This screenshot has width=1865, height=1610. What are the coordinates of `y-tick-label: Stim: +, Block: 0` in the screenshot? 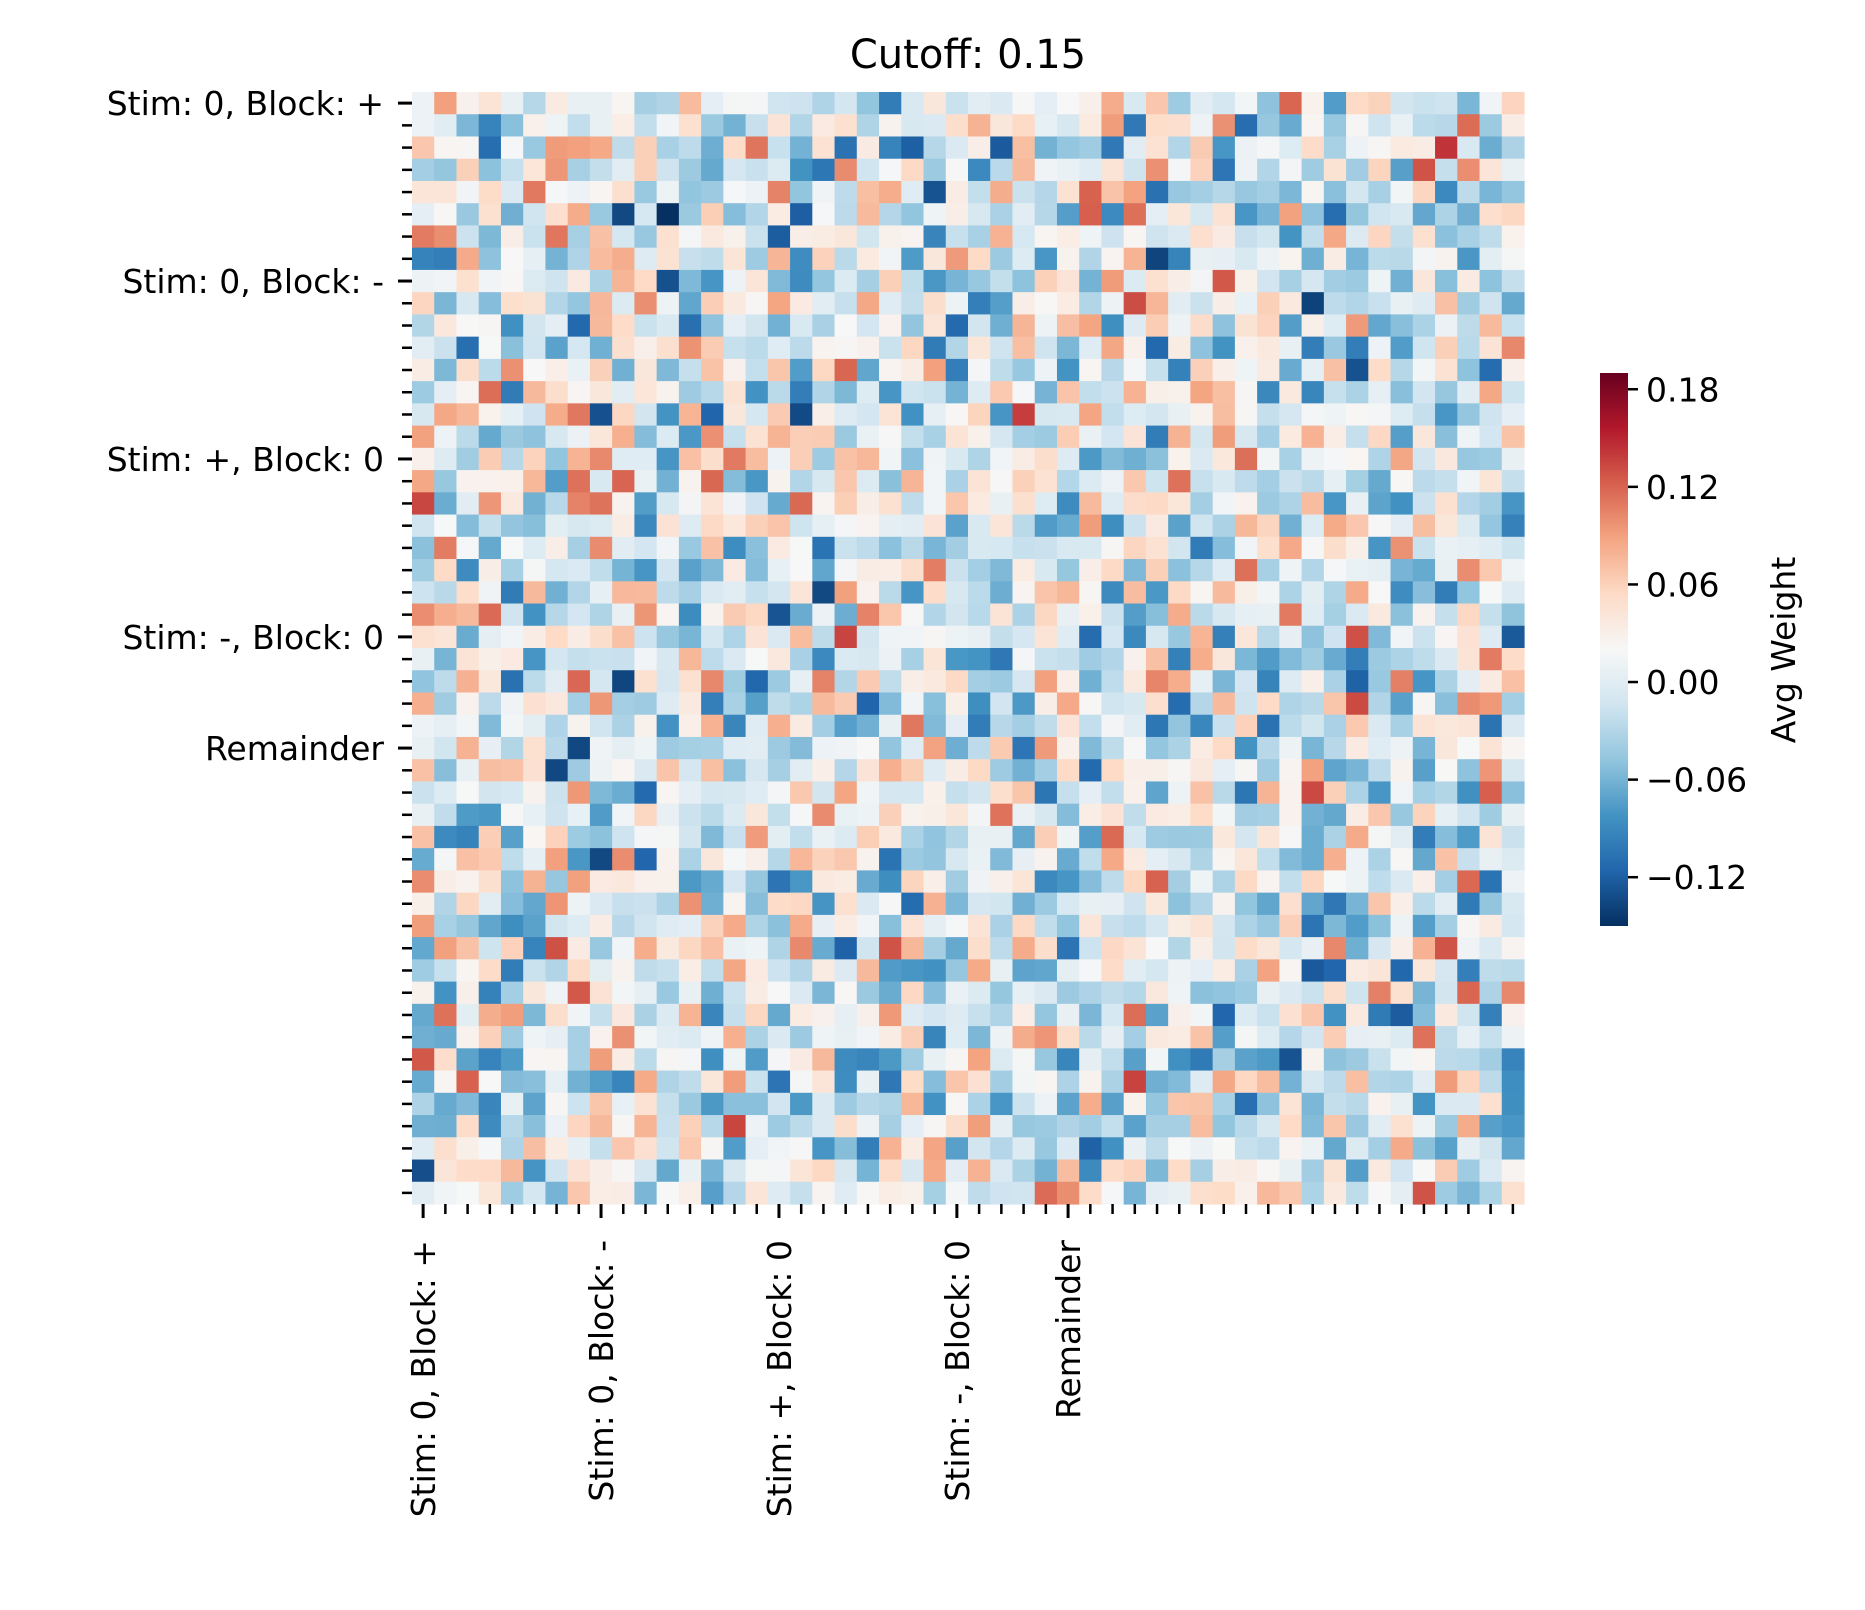 It's located at (245, 459).